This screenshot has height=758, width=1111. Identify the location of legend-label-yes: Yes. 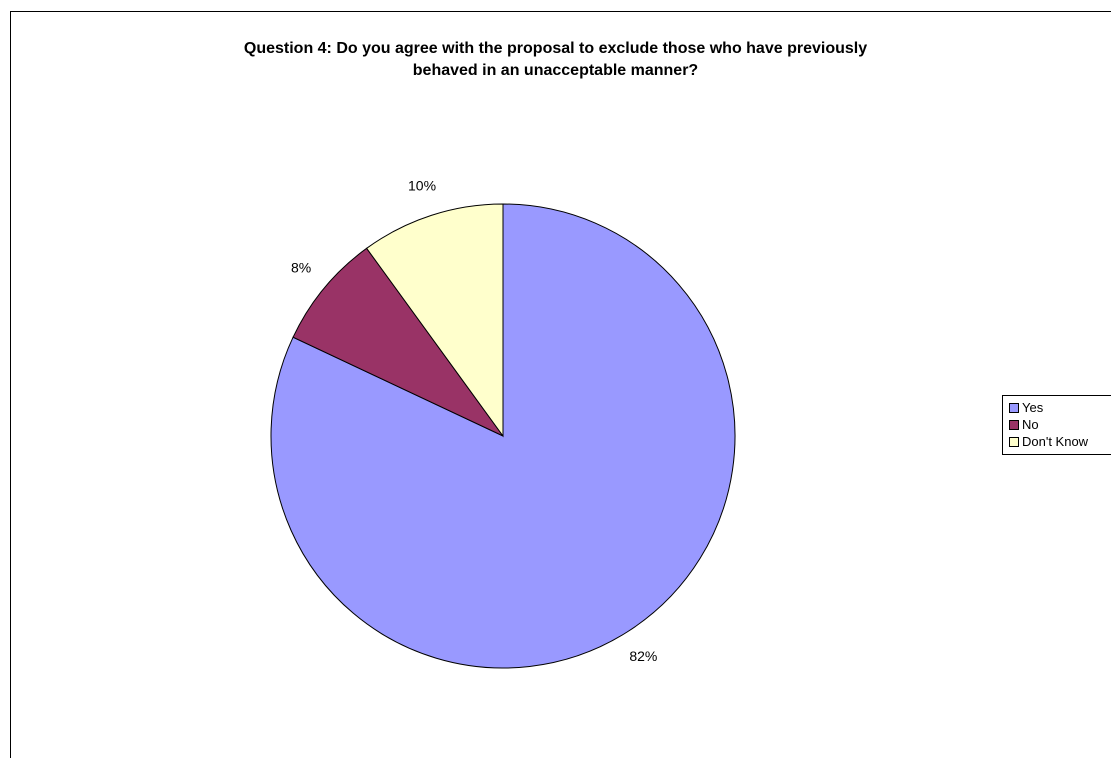
(1032, 407).